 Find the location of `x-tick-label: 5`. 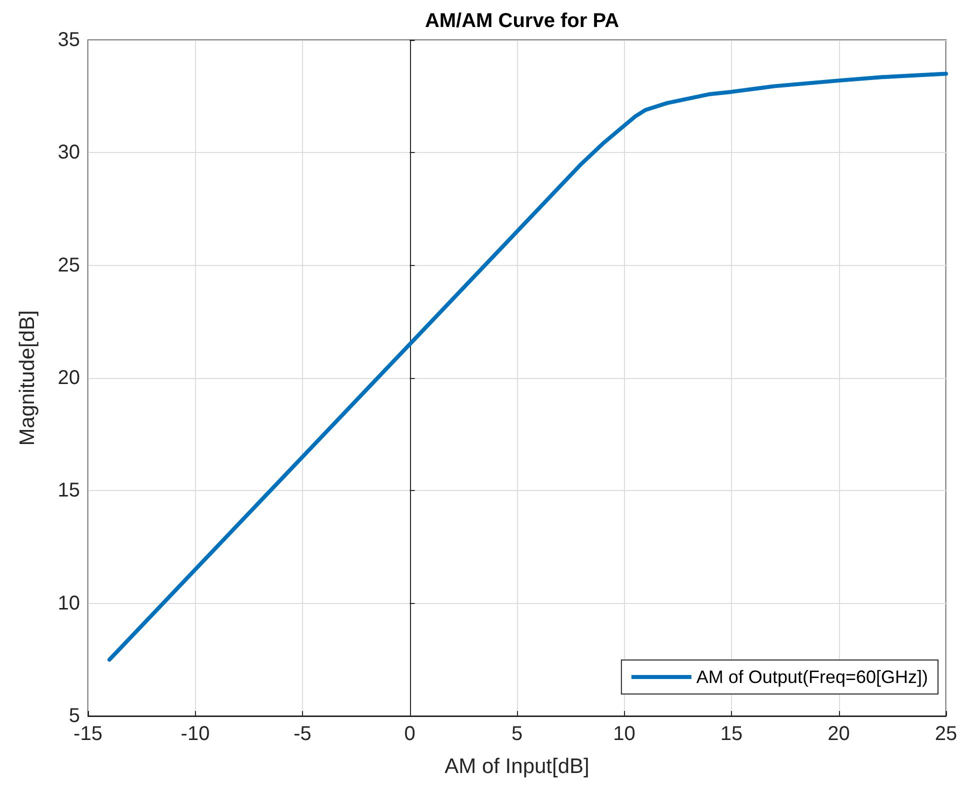

x-tick-label: 5 is located at coordinates (517, 734).